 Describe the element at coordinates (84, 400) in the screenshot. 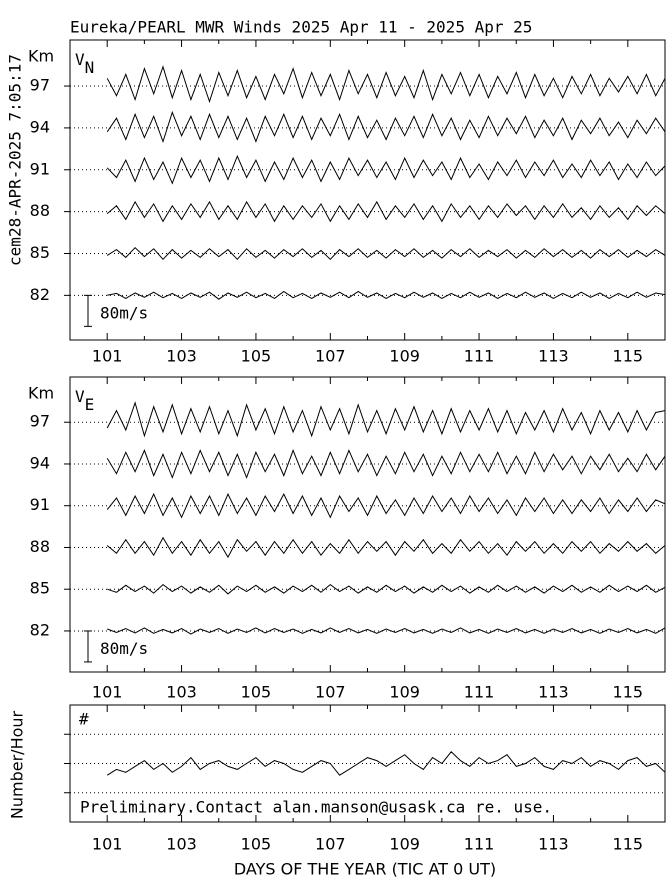

I see `panel-label: VE` at that location.